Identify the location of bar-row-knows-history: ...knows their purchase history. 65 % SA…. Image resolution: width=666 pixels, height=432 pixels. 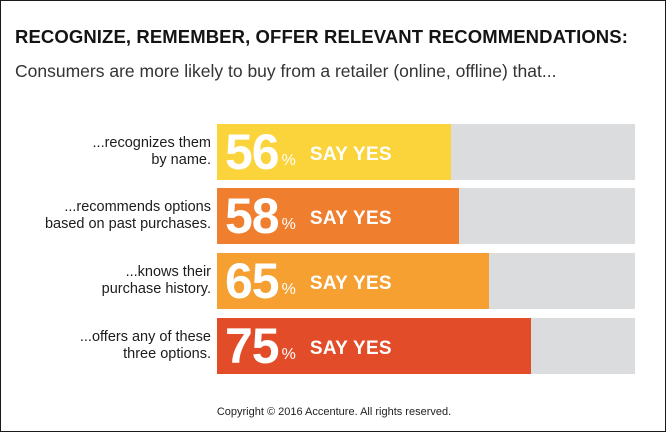
(333, 281).